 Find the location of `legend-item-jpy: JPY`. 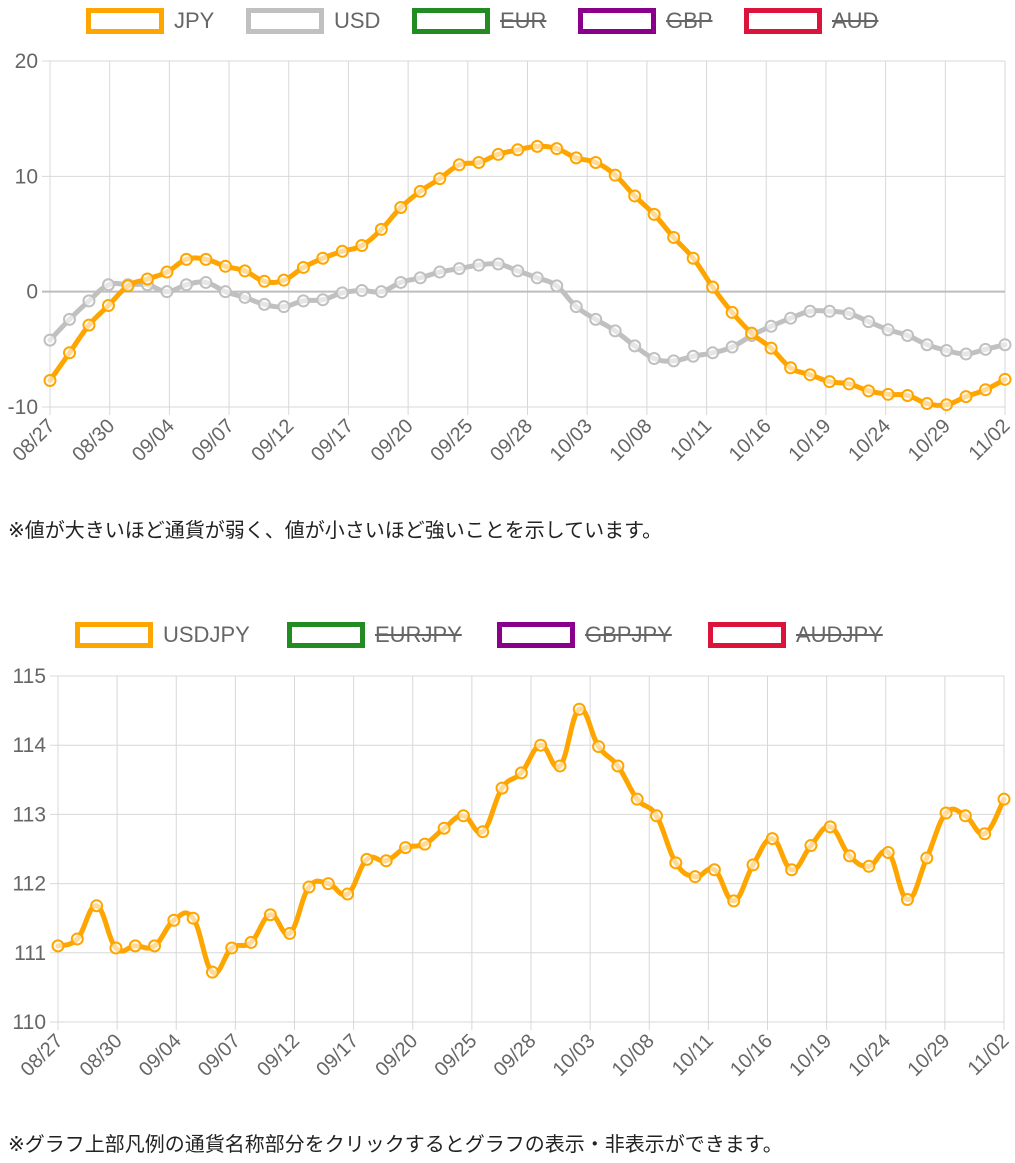

legend-item-jpy: JPY is located at coordinates (150, 21).